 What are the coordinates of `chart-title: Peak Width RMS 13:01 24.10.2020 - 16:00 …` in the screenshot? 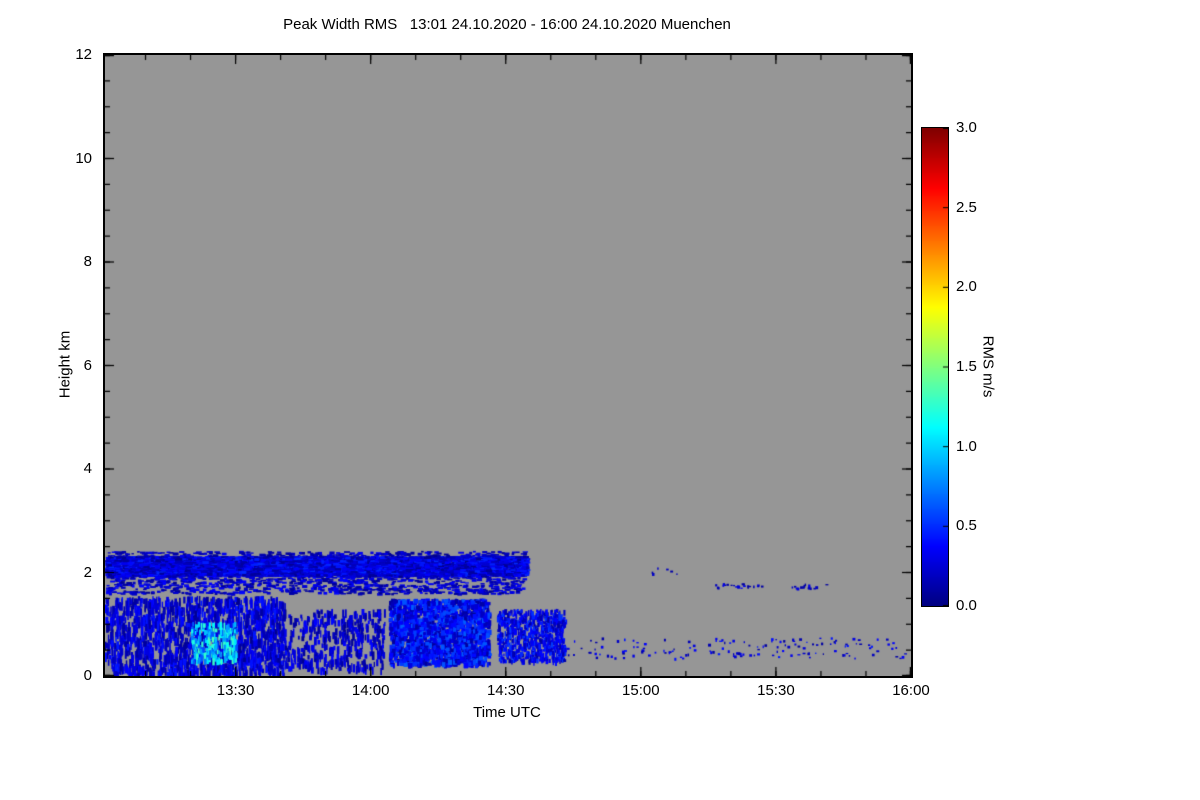 It's located at (507, 24).